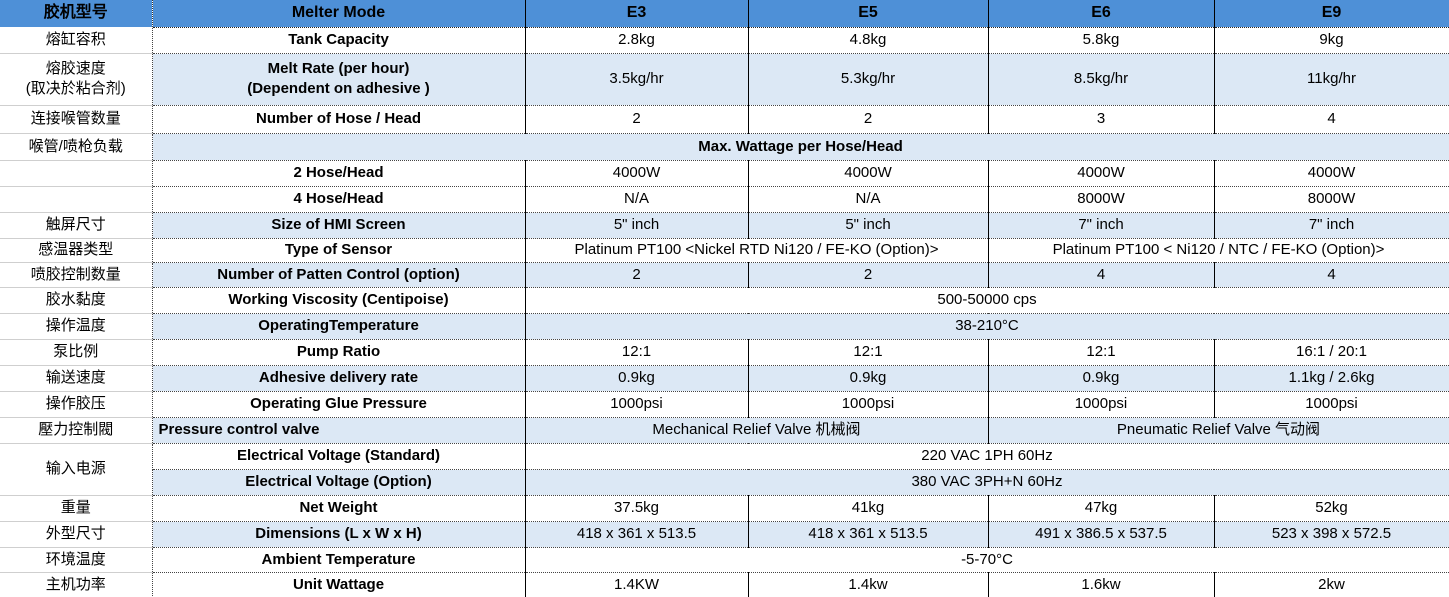 The height and width of the screenshot is (597, 1449). I want to click on cn-label-hmi-screen: 触屏尺寸, so click(76, 225).